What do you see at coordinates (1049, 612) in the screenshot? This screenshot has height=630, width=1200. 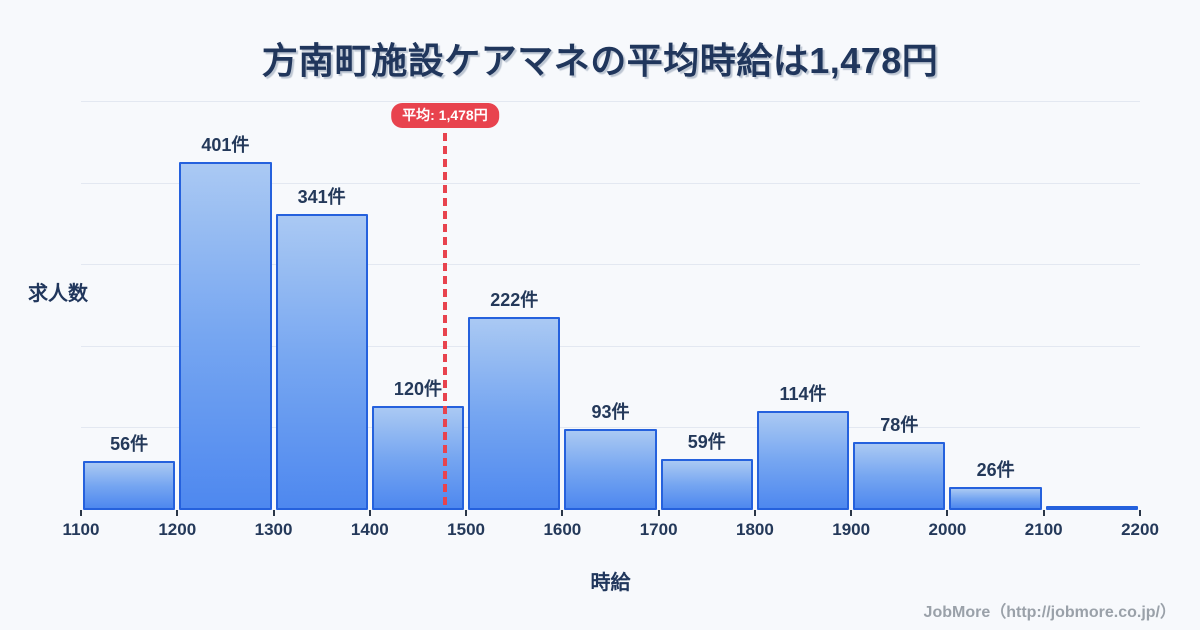 I see `footer-credit: JobMore（http://jobmore.co.jp/）` at bounding box center [1049, 612].